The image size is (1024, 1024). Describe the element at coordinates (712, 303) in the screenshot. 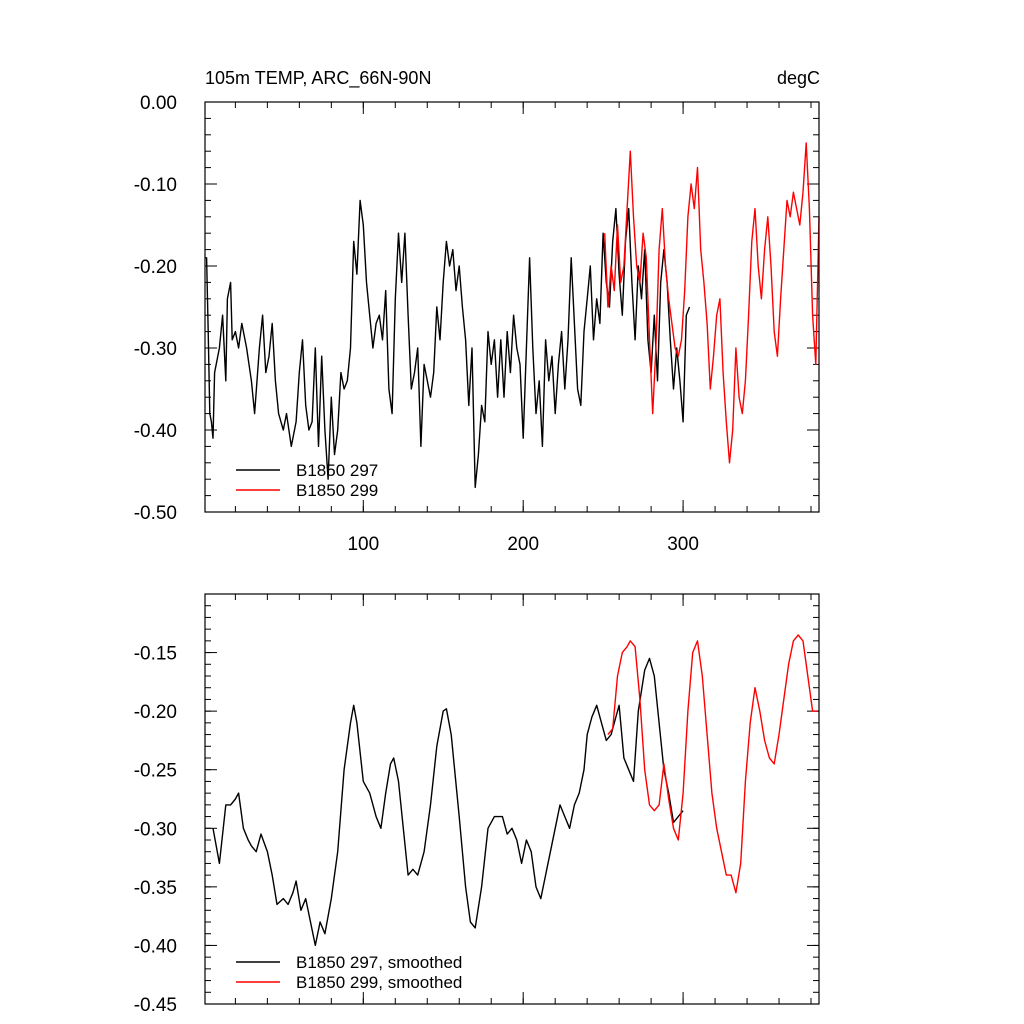

I see `top-series-299-line` at that location.